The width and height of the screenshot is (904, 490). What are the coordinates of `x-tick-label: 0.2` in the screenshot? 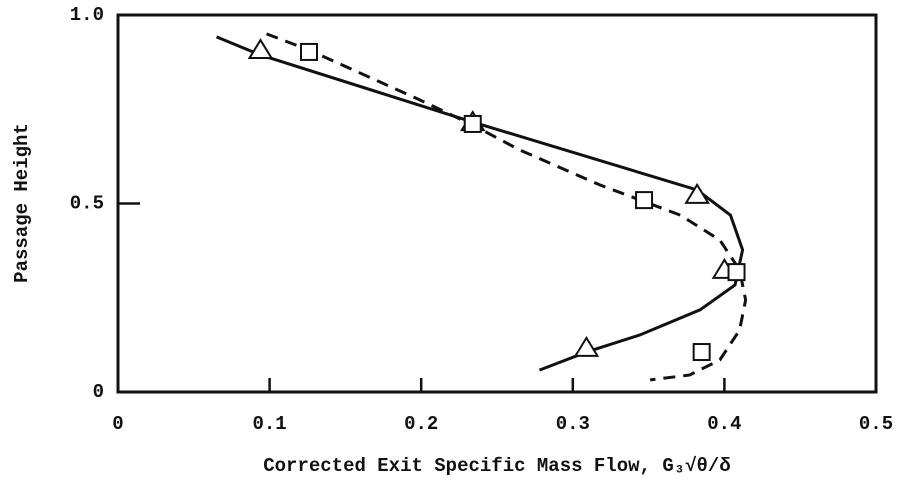 It's located at (421, 424).